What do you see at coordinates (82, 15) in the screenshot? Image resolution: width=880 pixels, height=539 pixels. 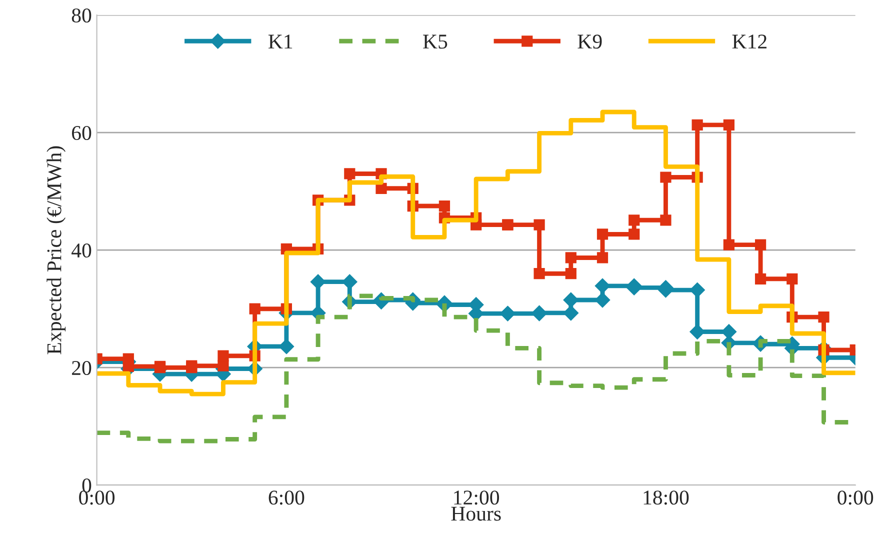 I see `y-tick-label: 80` at bounding box center [82, 15].